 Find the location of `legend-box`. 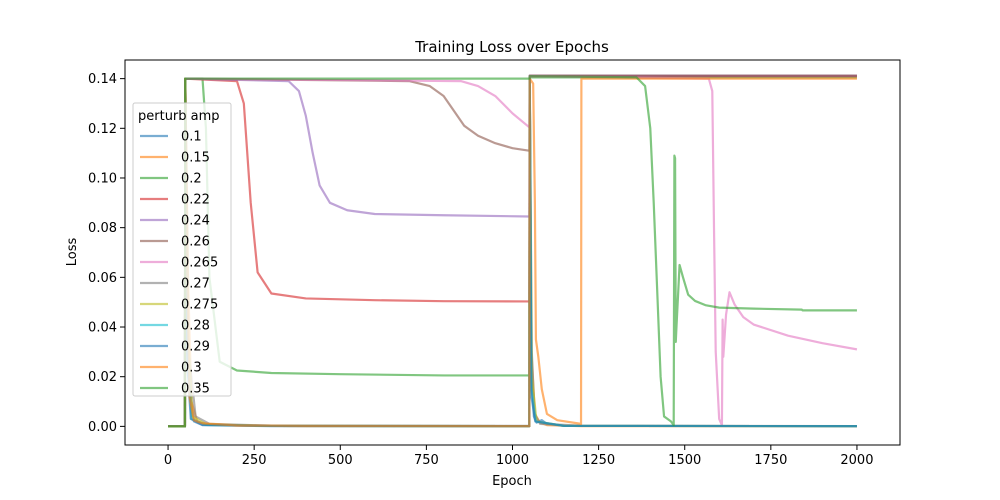

legend-box is located at coordinates (182, 249).